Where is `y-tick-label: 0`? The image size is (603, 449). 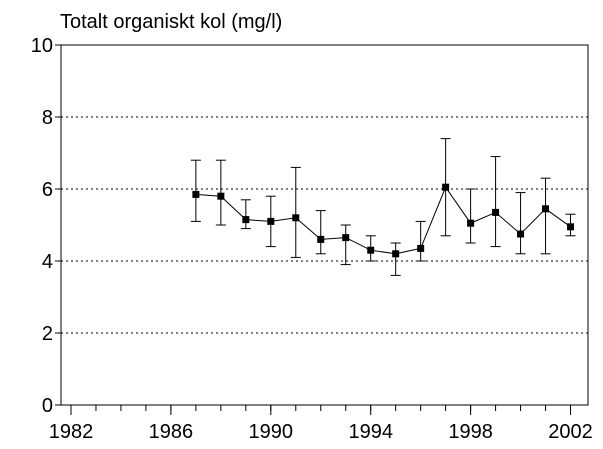 y-tick-label: 0 is located at coordinates (47, 406).